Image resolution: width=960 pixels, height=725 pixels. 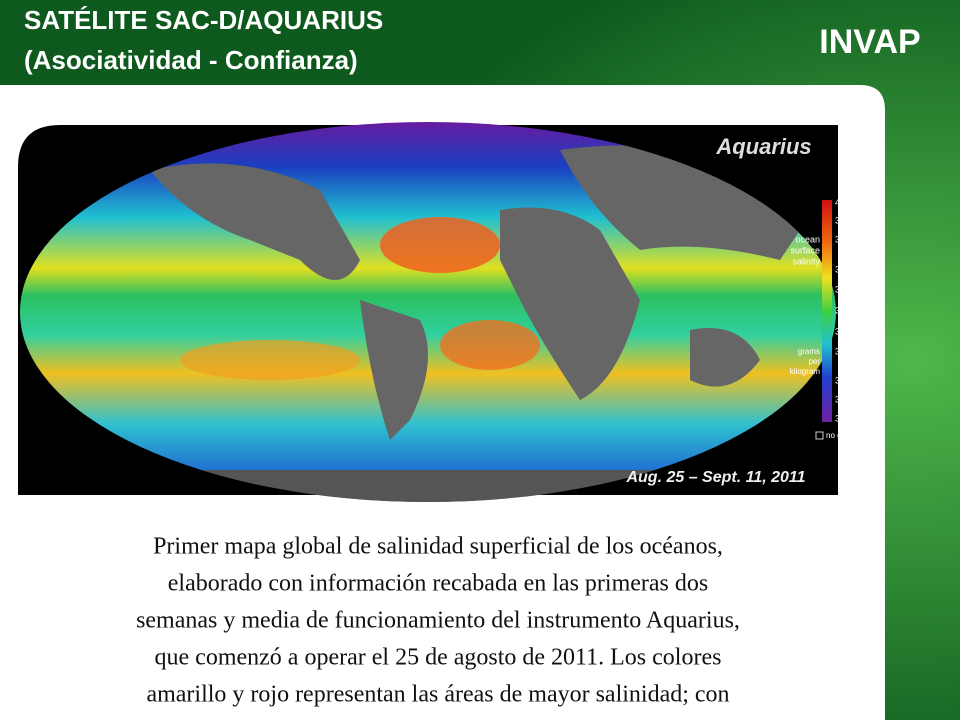 I want to click on legend-tick: 33, so click(x=840, y=380).